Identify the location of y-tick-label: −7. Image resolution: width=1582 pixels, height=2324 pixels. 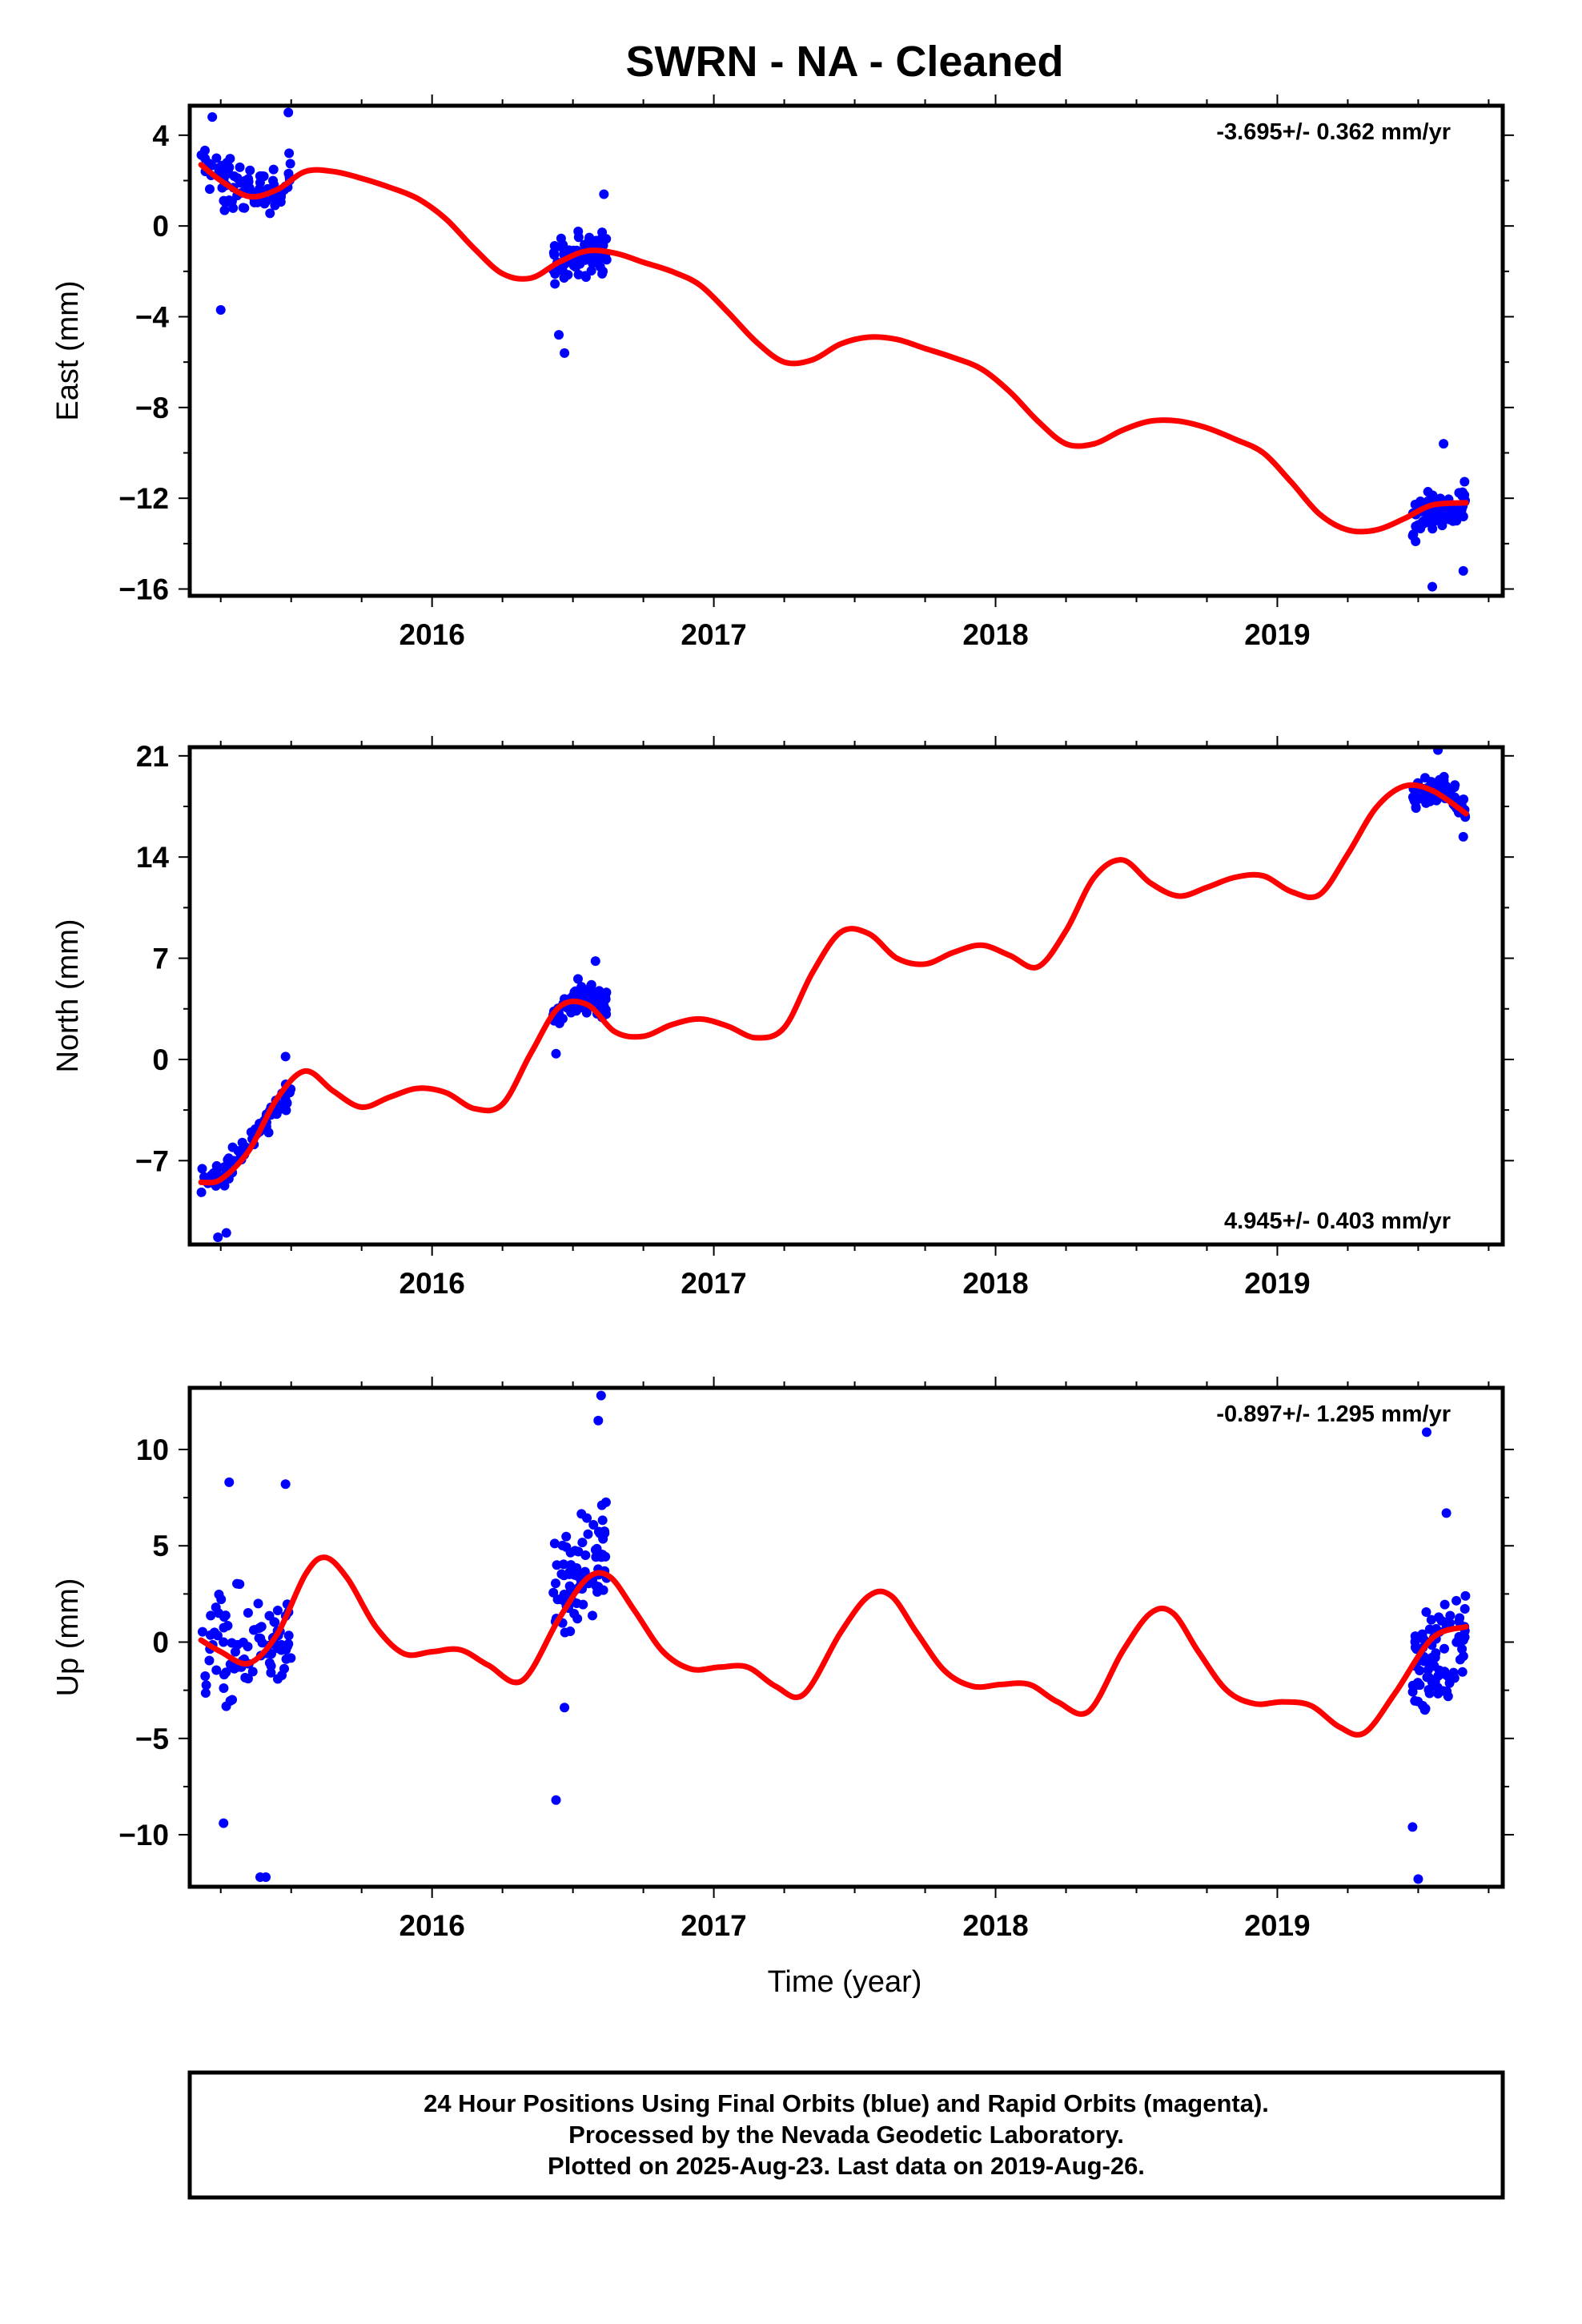
(152, 1160).